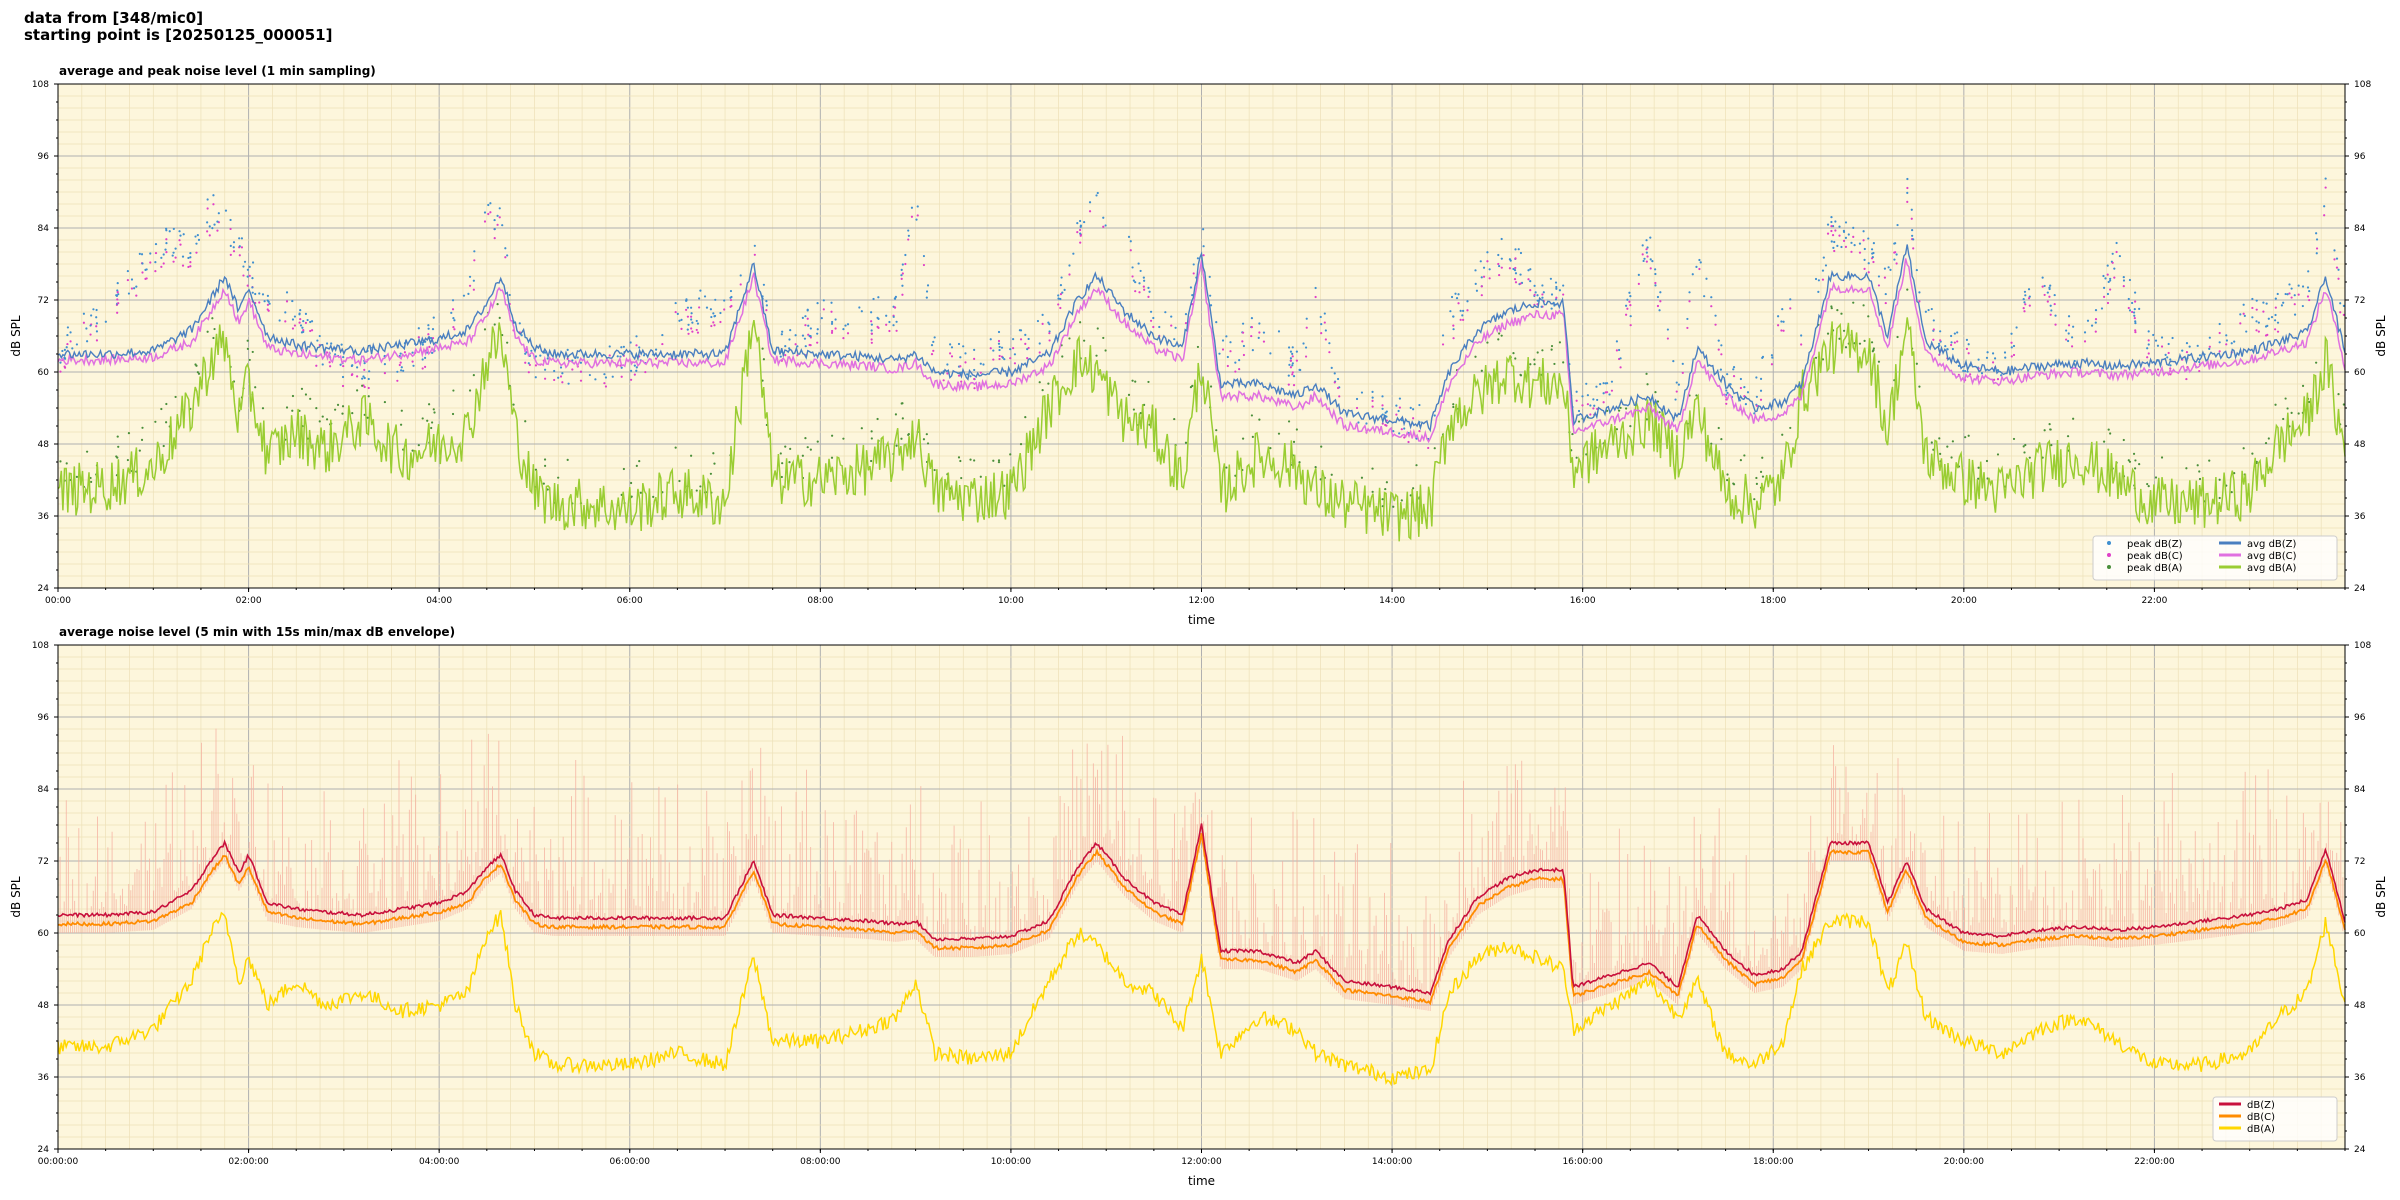 The image size is (2400, 1200). Describe the element at coordinates (2360, 373) in the screenshot. I see `y-tick-label-right: 60` at that location.